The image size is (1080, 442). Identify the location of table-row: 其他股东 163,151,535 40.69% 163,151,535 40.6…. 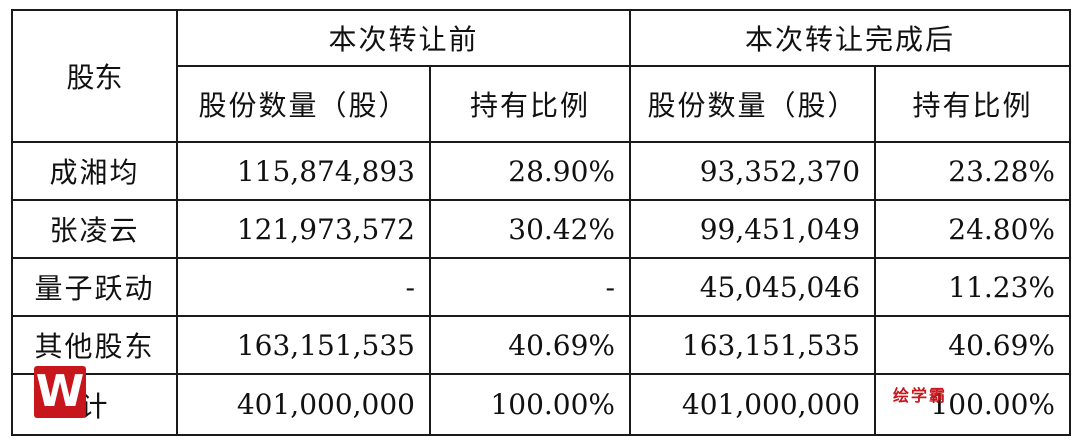
(541, 345).